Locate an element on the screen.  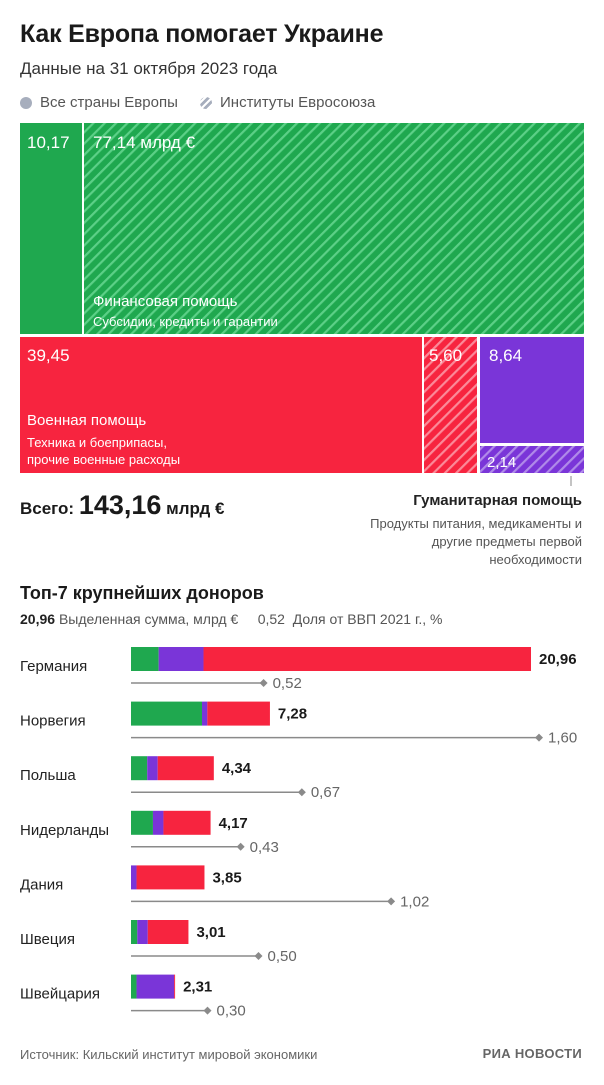
legend-all-countries: Все страны Европы is located at coordinates (99, 102).